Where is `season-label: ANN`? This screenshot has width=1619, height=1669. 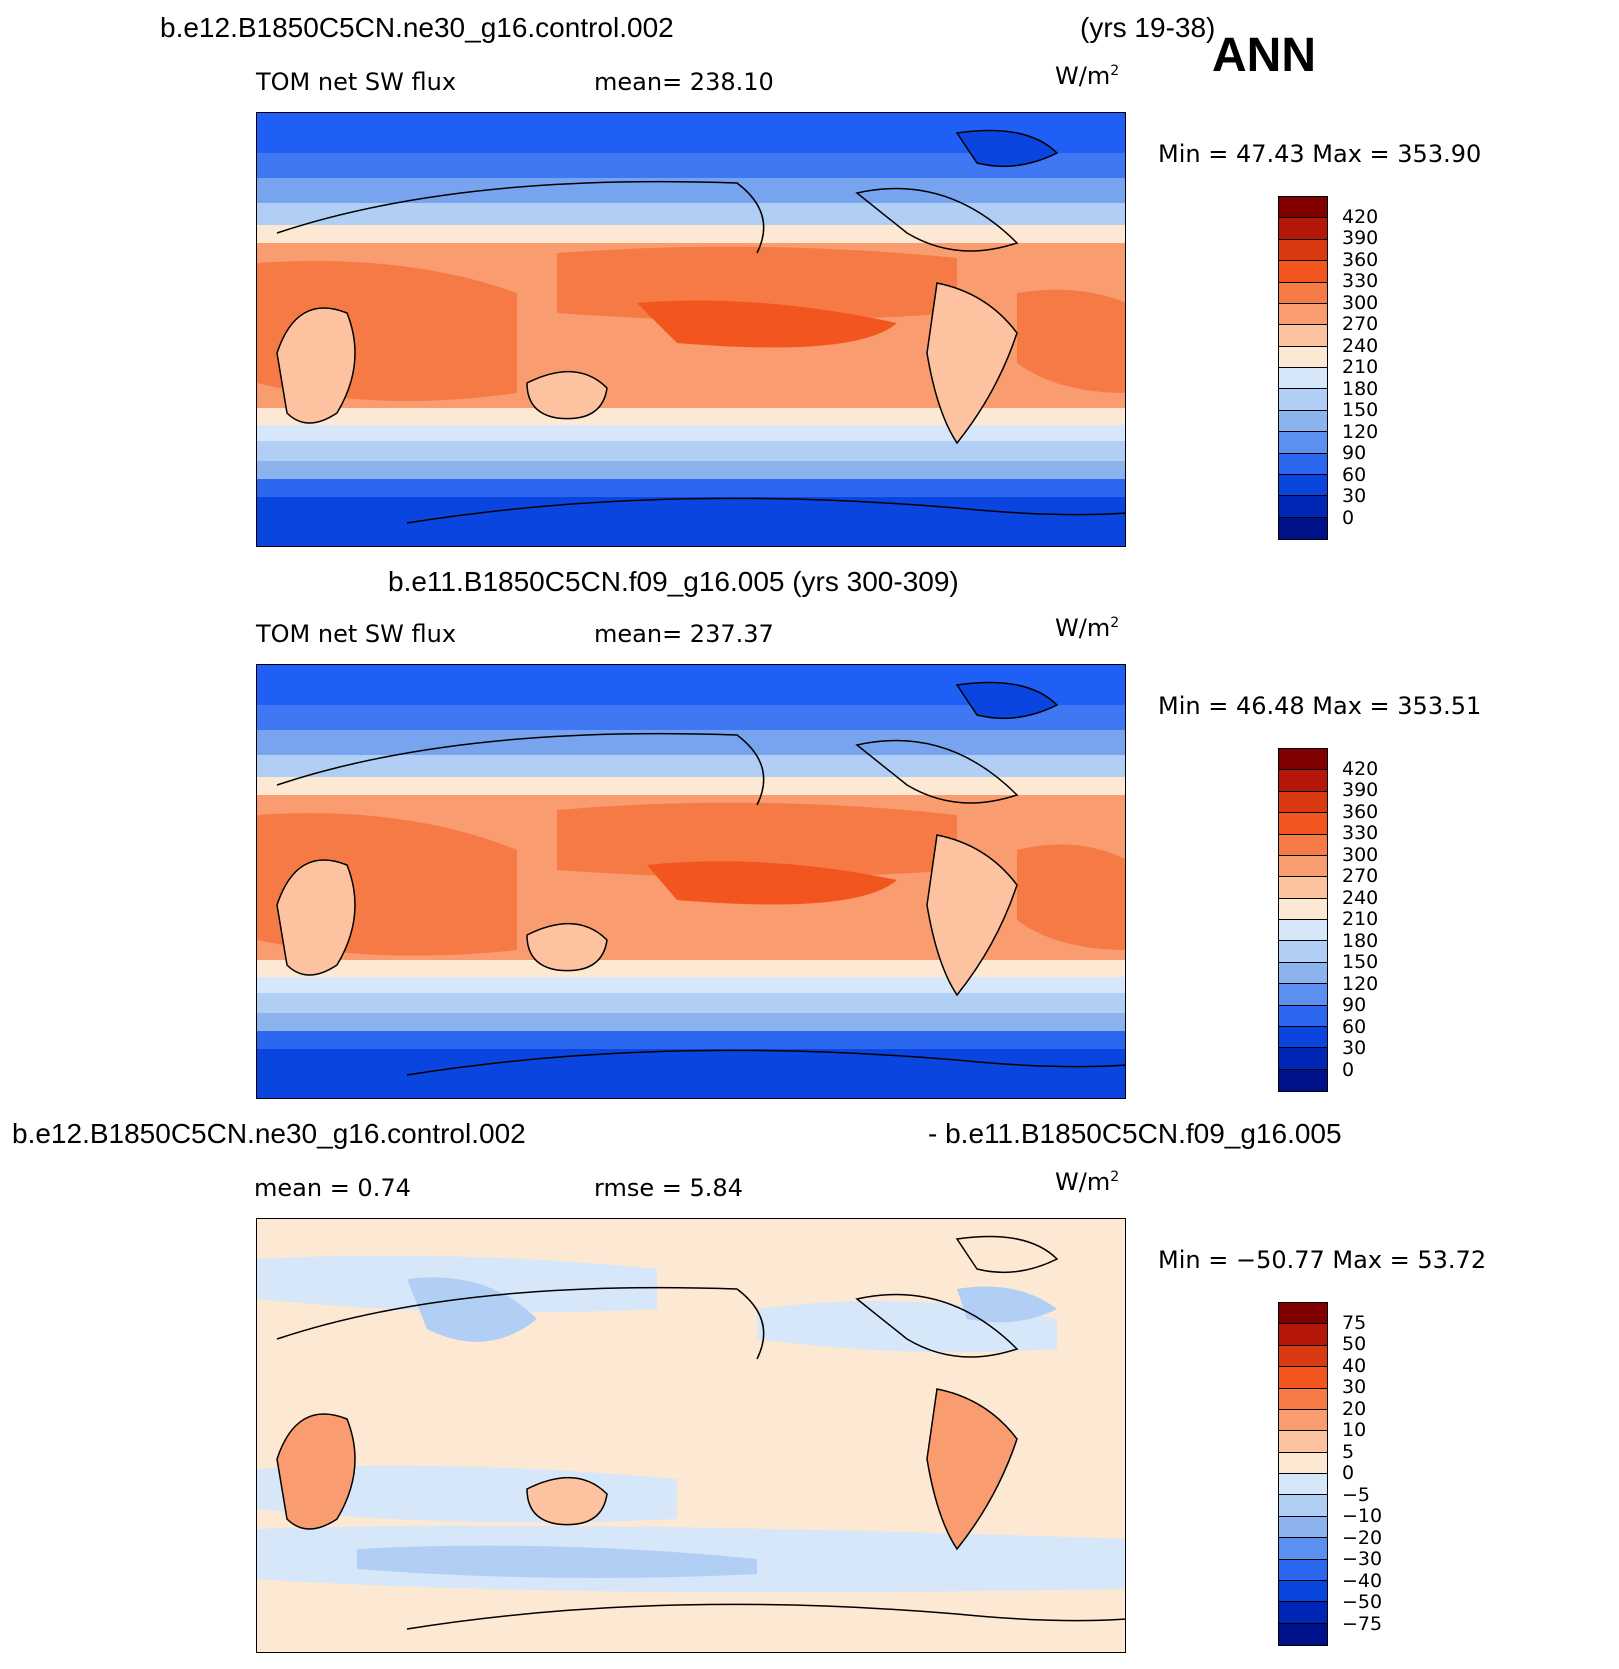
season-label: ANN is located at coordinates (1264, 55).